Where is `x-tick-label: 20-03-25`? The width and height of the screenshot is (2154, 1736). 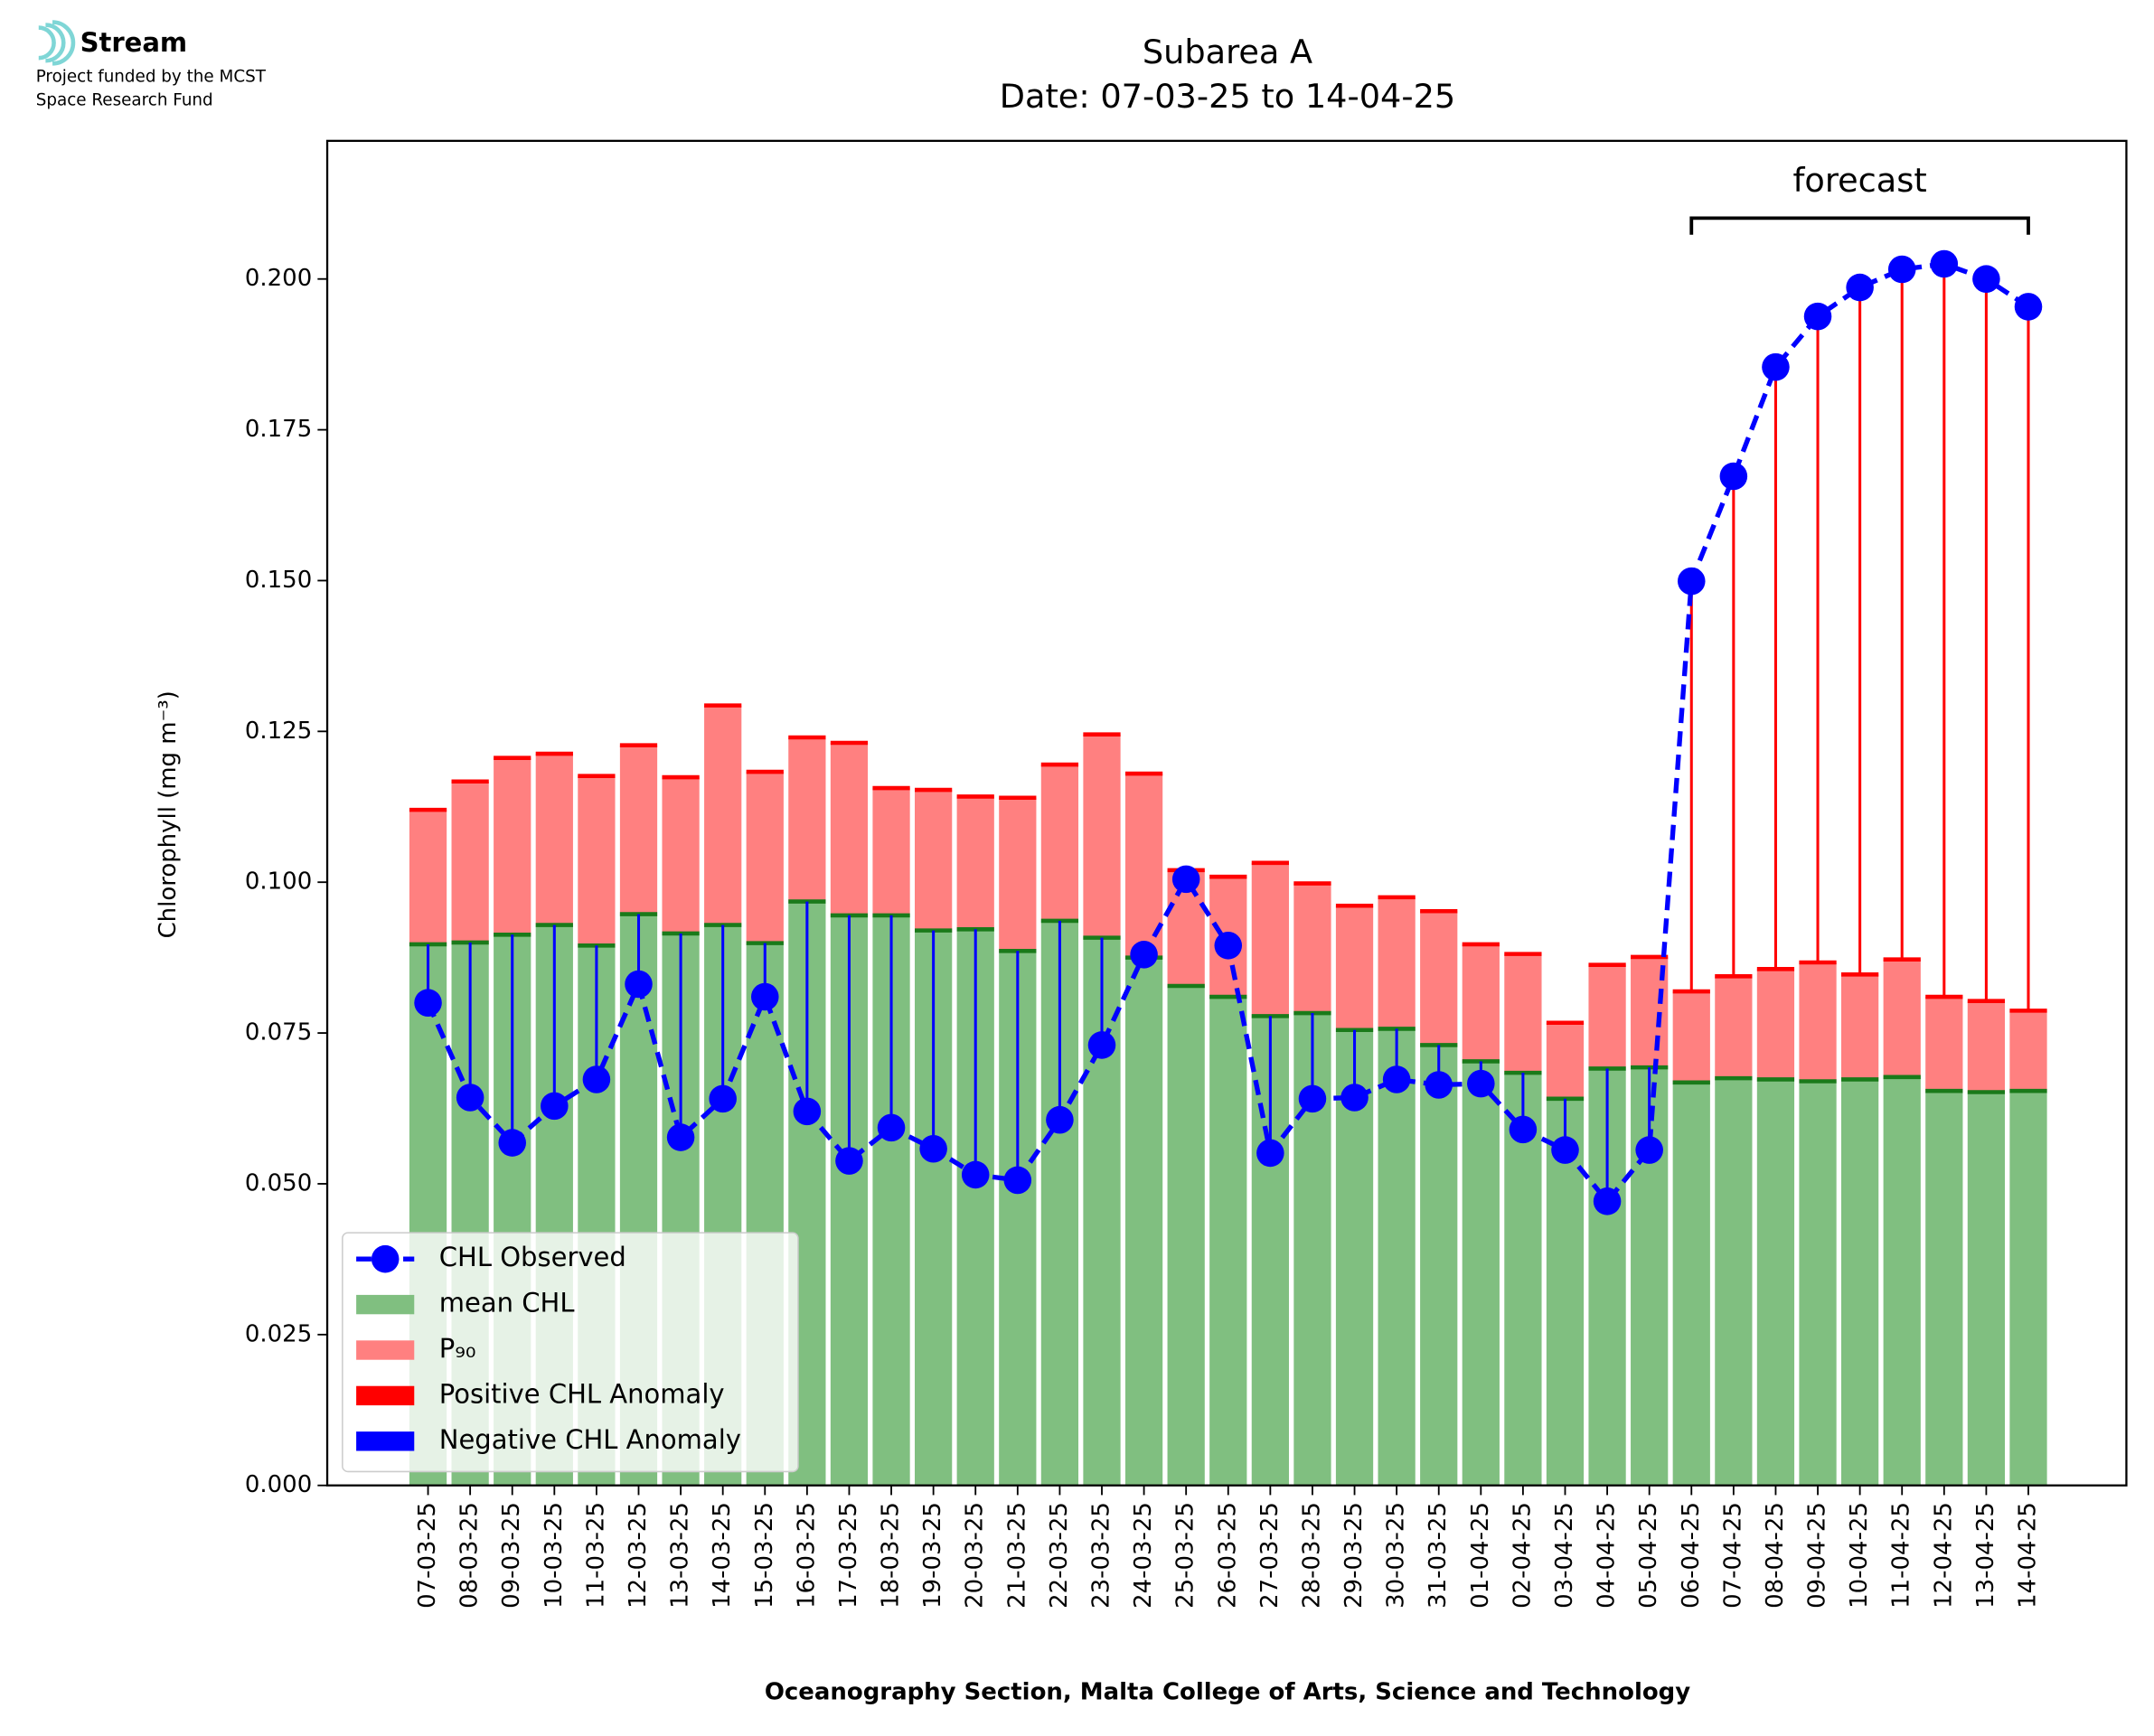
x-tick-label: 20-03-25 is located at coordinates (975, 1556).